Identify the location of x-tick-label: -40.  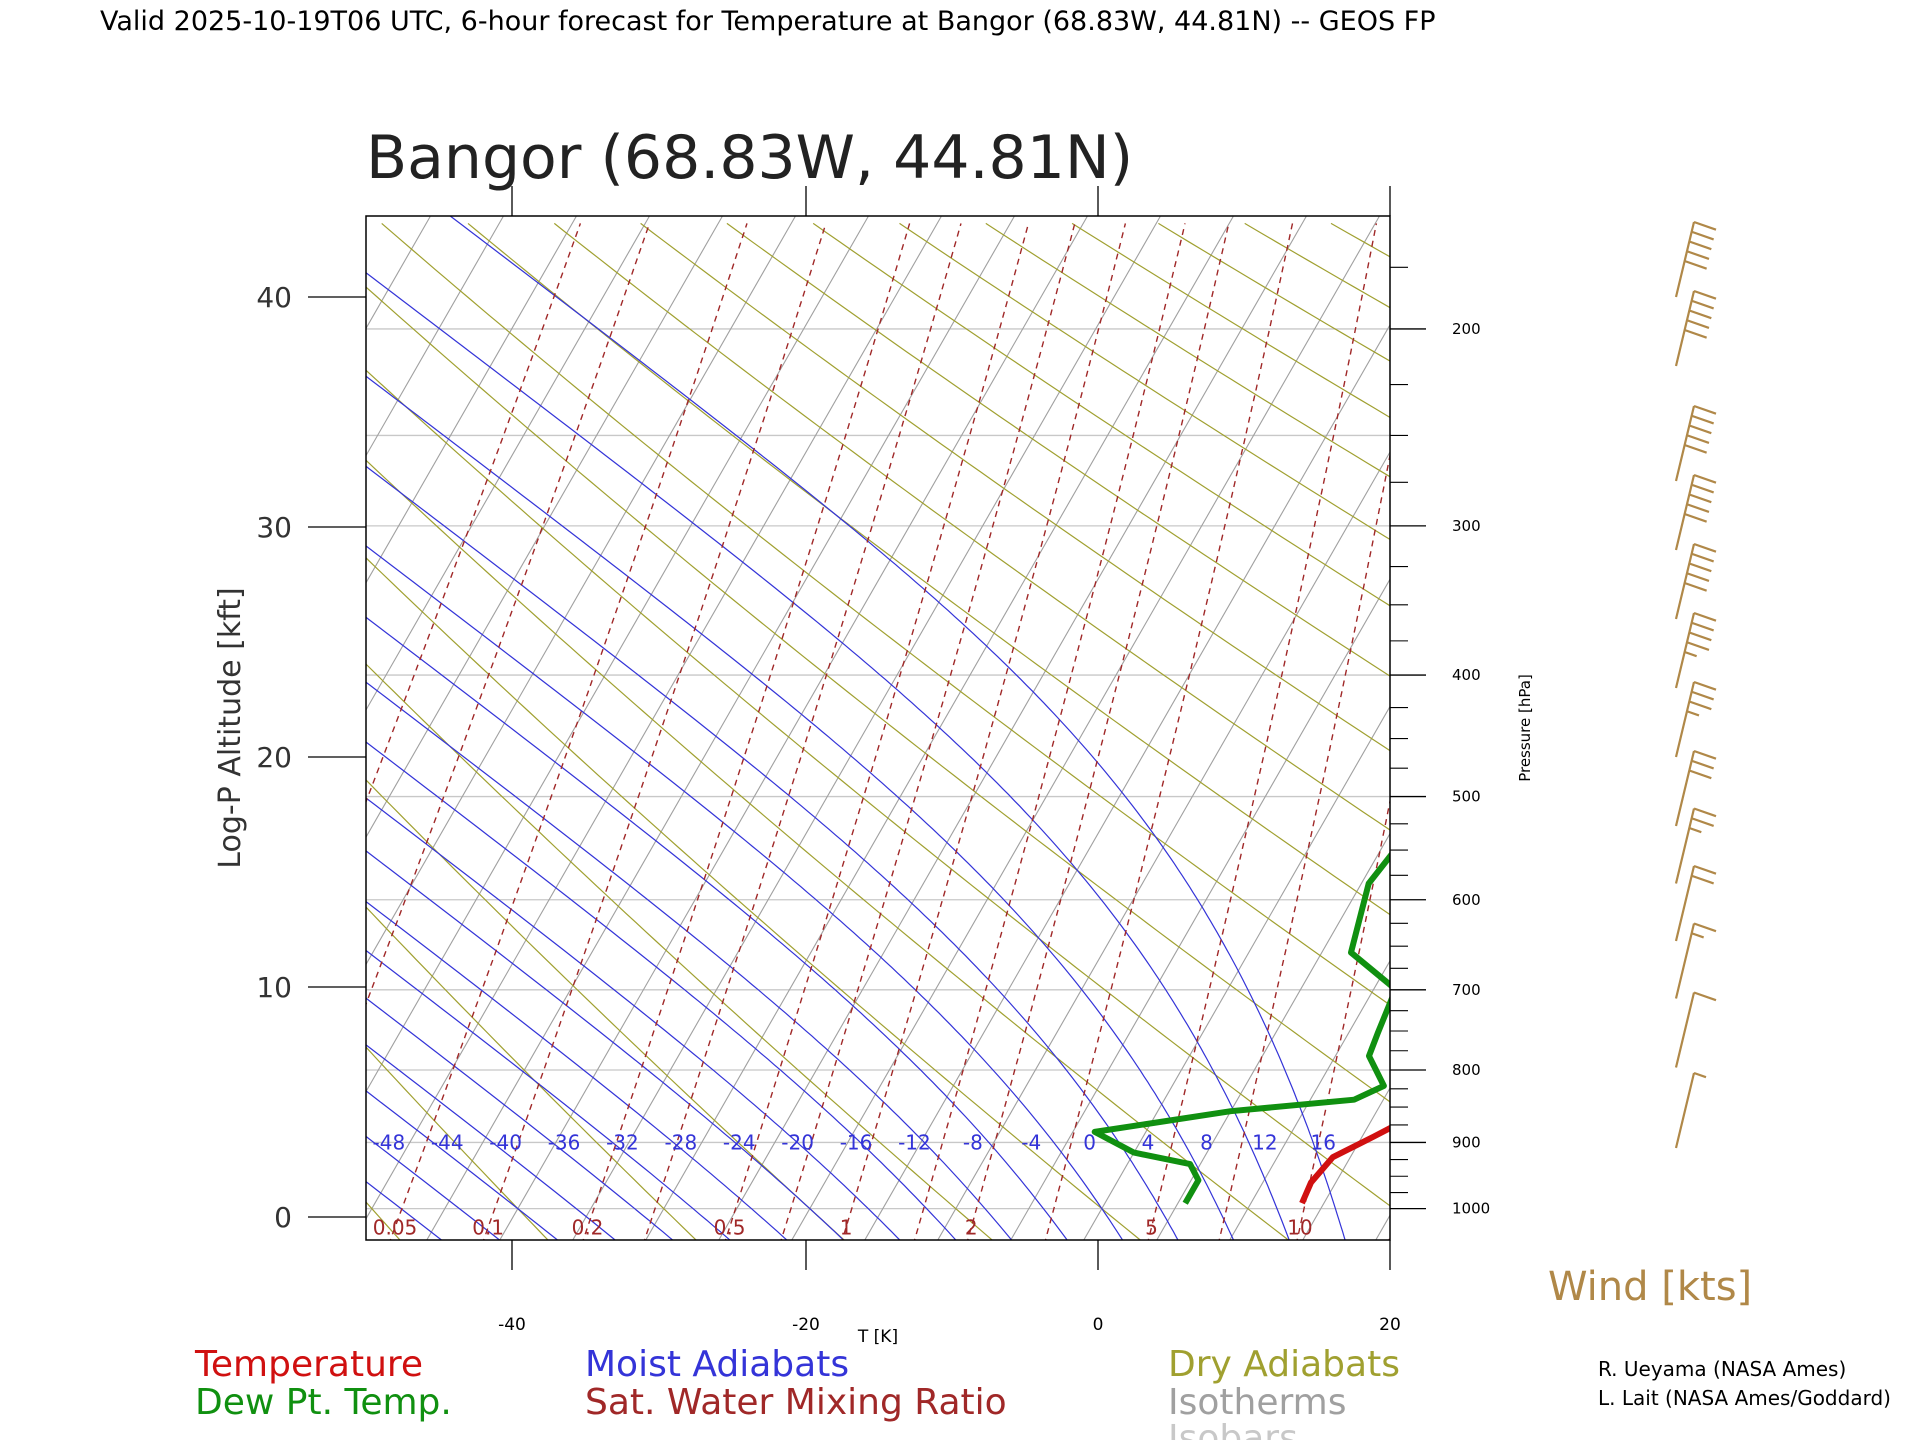
(512, 1325).